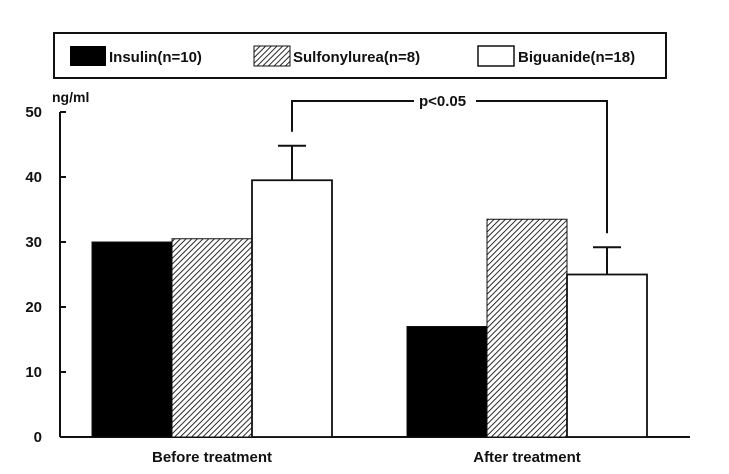 The height and width of the screenshot is (474, 729). Describe the element at coordinates (527, 328) in the screenshot. I see `bar-sulfonylurea-after` at that location.